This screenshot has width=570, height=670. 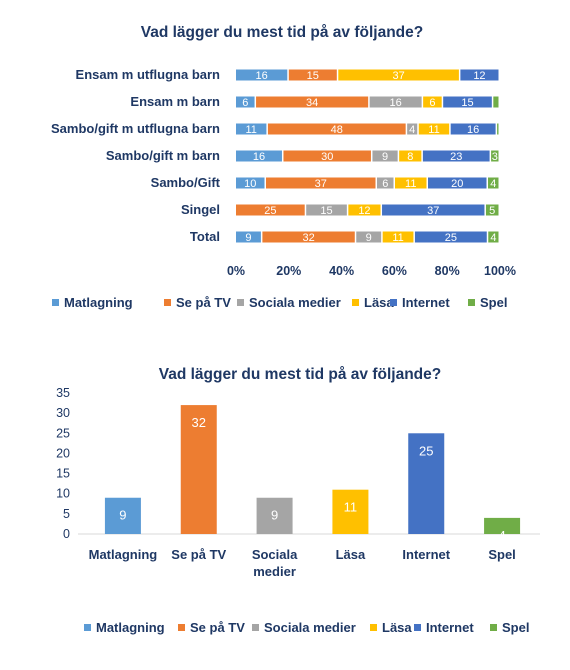 What do you see at coordinates (426, 483) in the screenshot?
I see `chart2-bar-internet` at bounding box center [426, 483].